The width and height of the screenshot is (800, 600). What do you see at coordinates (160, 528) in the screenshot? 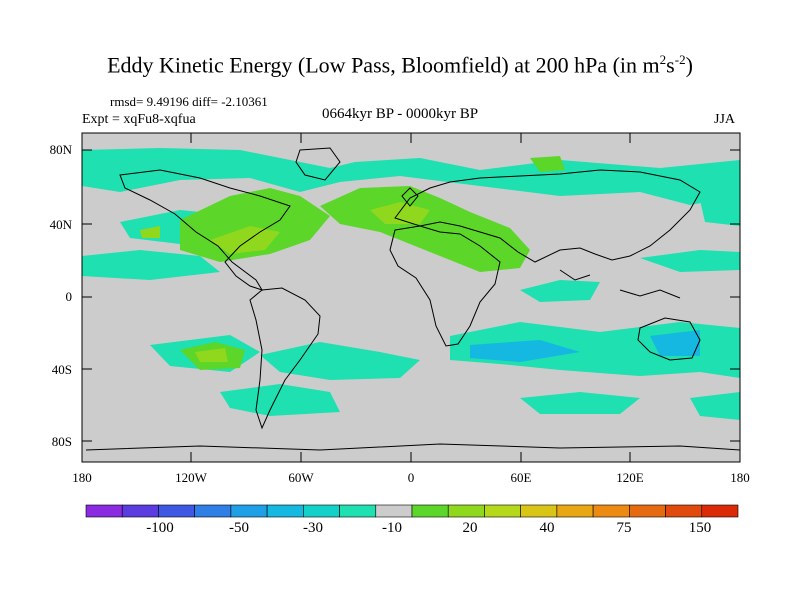
I see `colorbar-label-neg100: -100` at bounding box center [160, 528].